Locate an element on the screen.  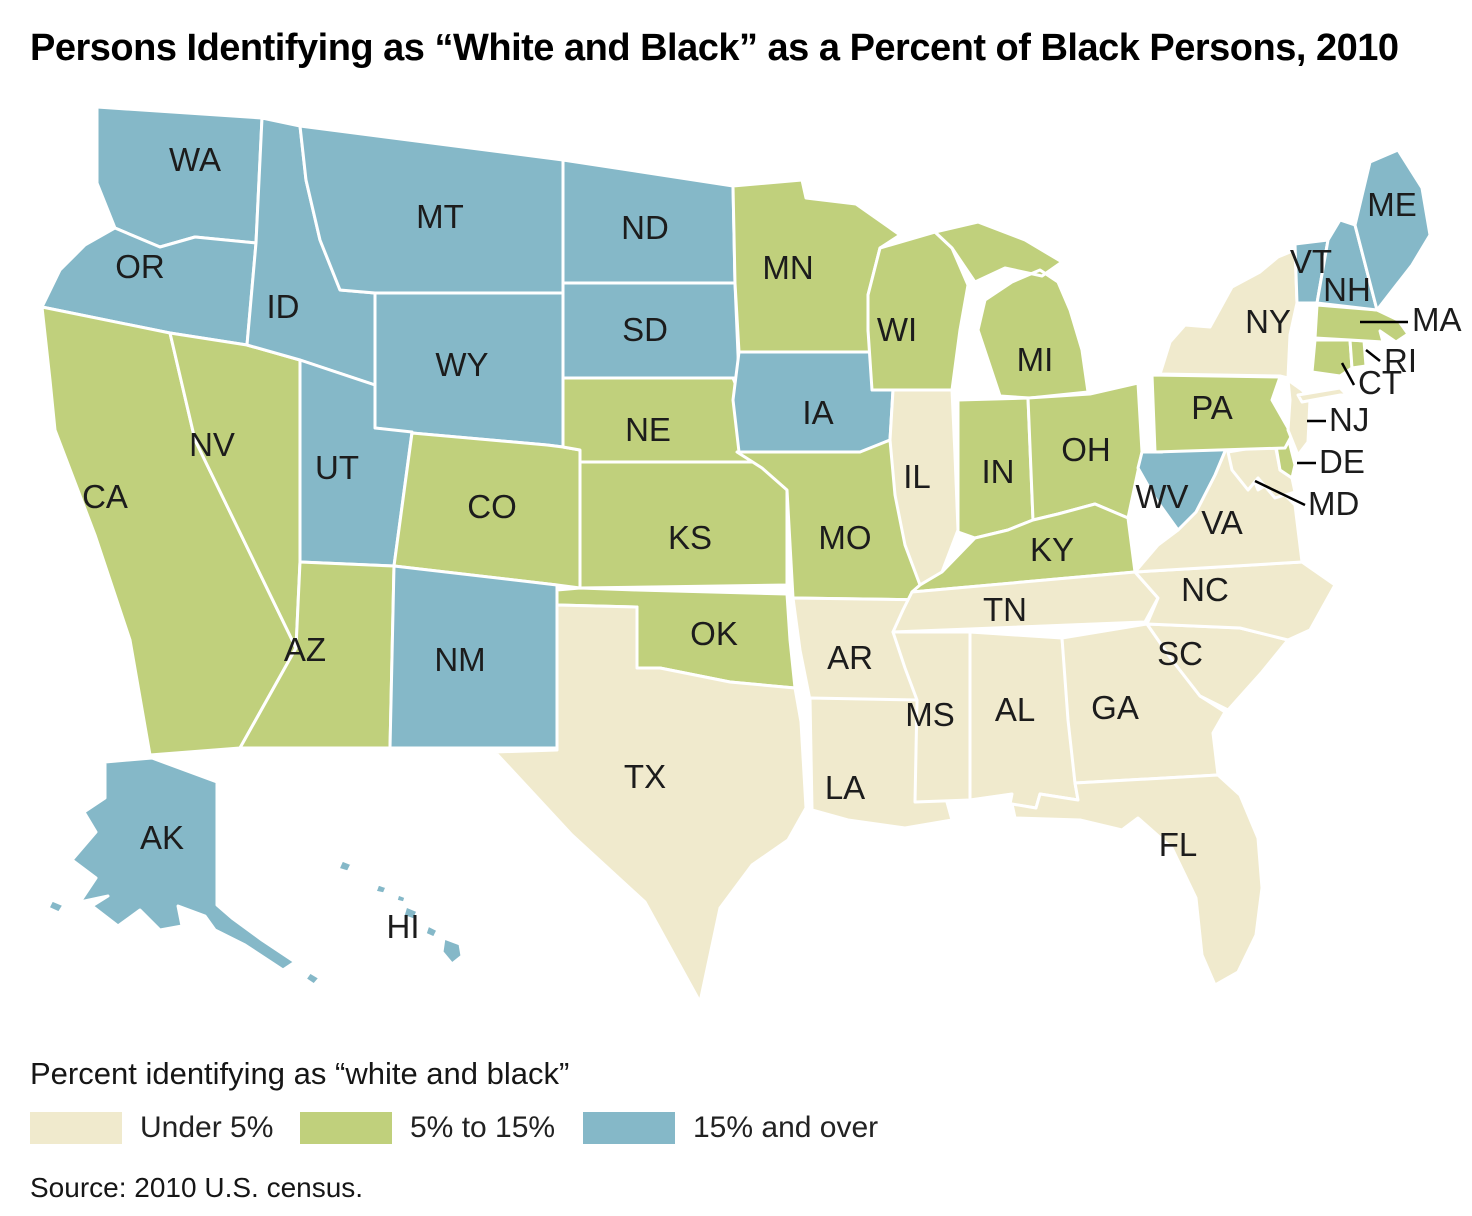
state-label-wv: WV is located at coordinates (1161, 496).